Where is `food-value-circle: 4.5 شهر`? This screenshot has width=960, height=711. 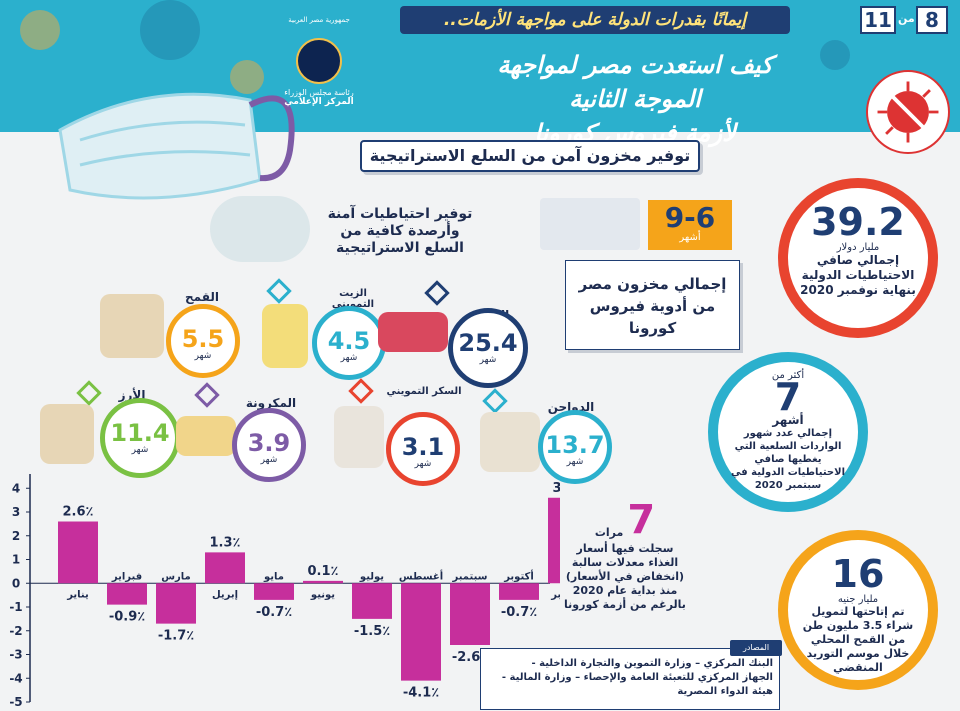 food-value-circle: 4.5 شهر is located at coordinates (349, 343).